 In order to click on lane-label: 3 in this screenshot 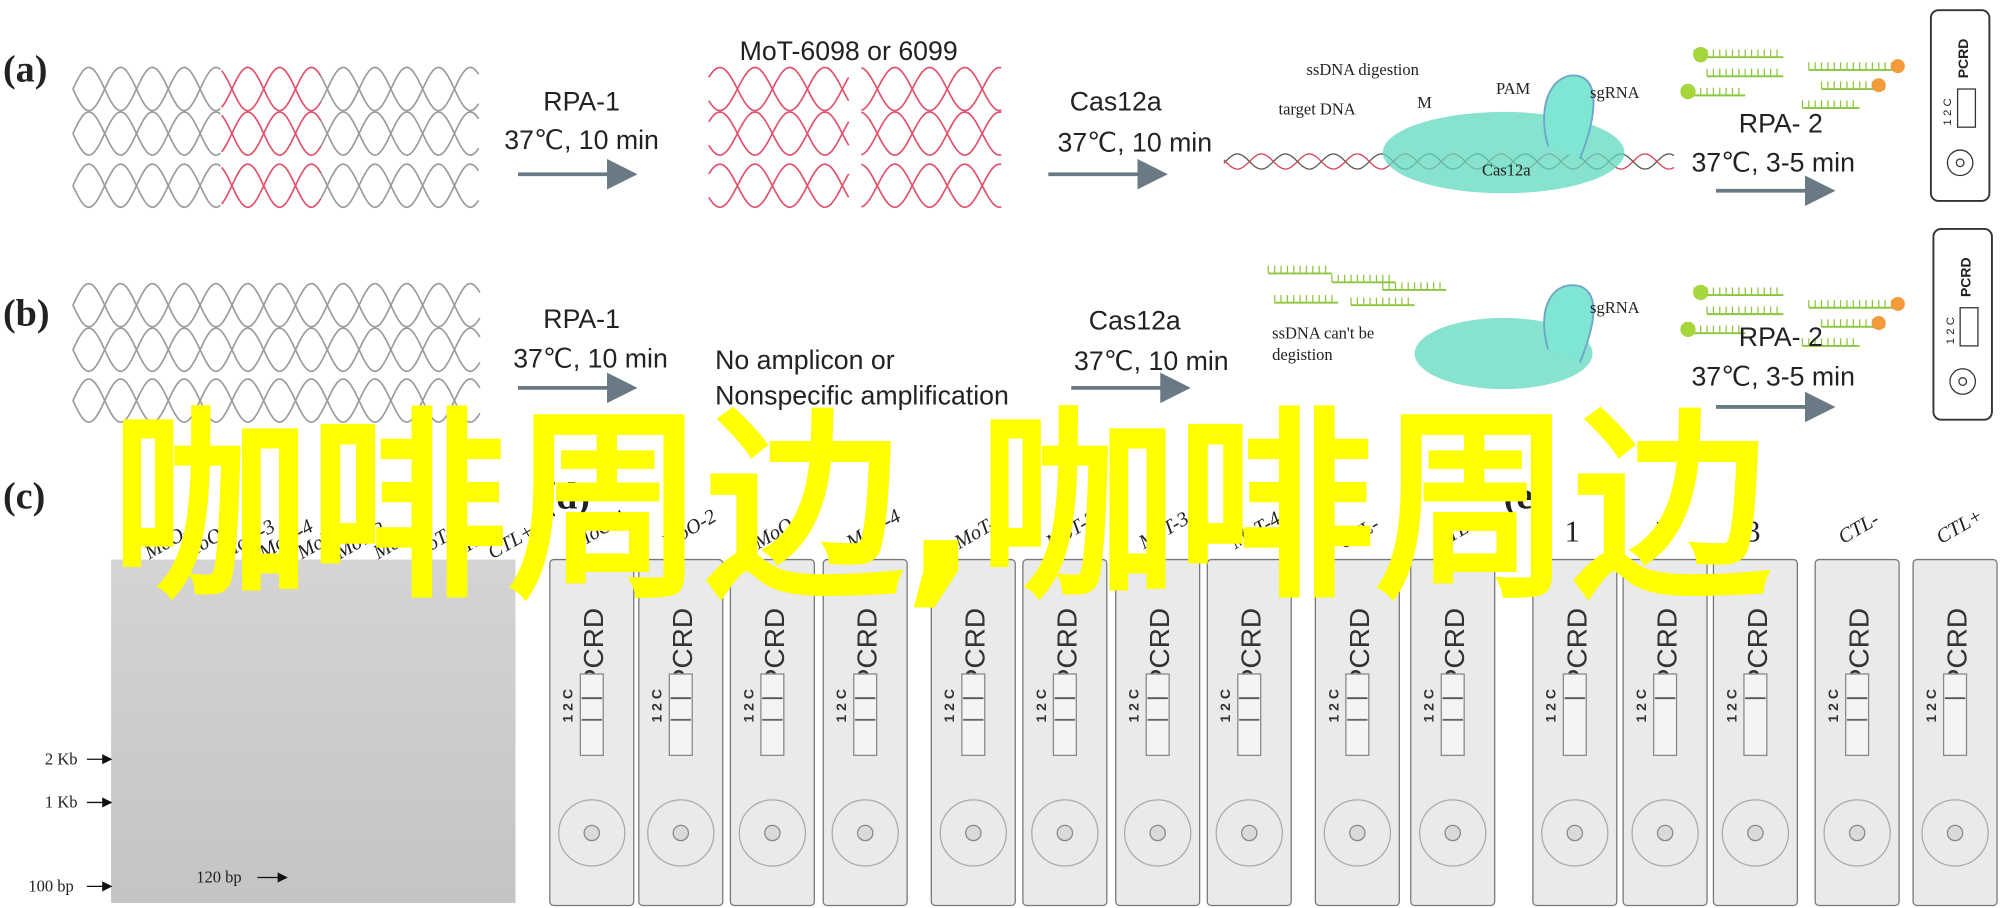, I will do `click(1752, 532)`.